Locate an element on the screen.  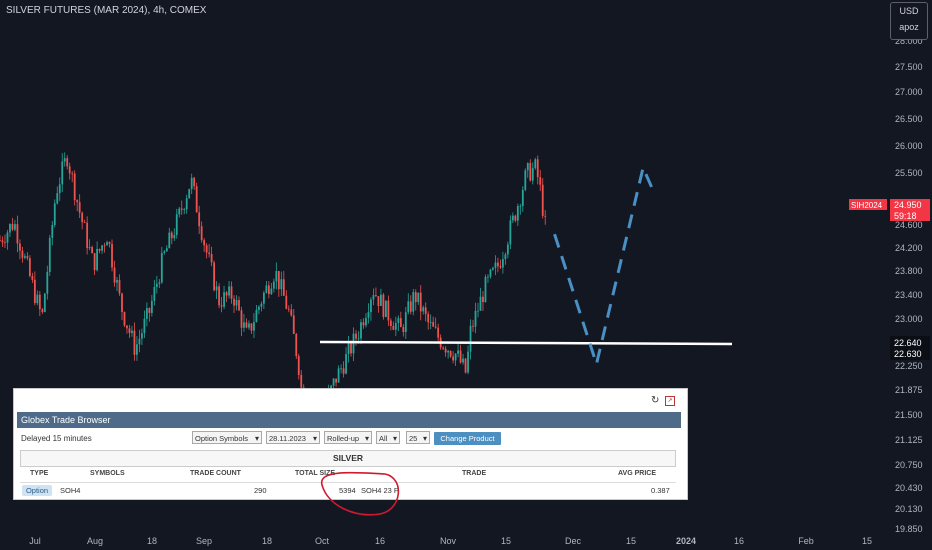
expand-icon: ↗ is located at coordinates (670, 401).